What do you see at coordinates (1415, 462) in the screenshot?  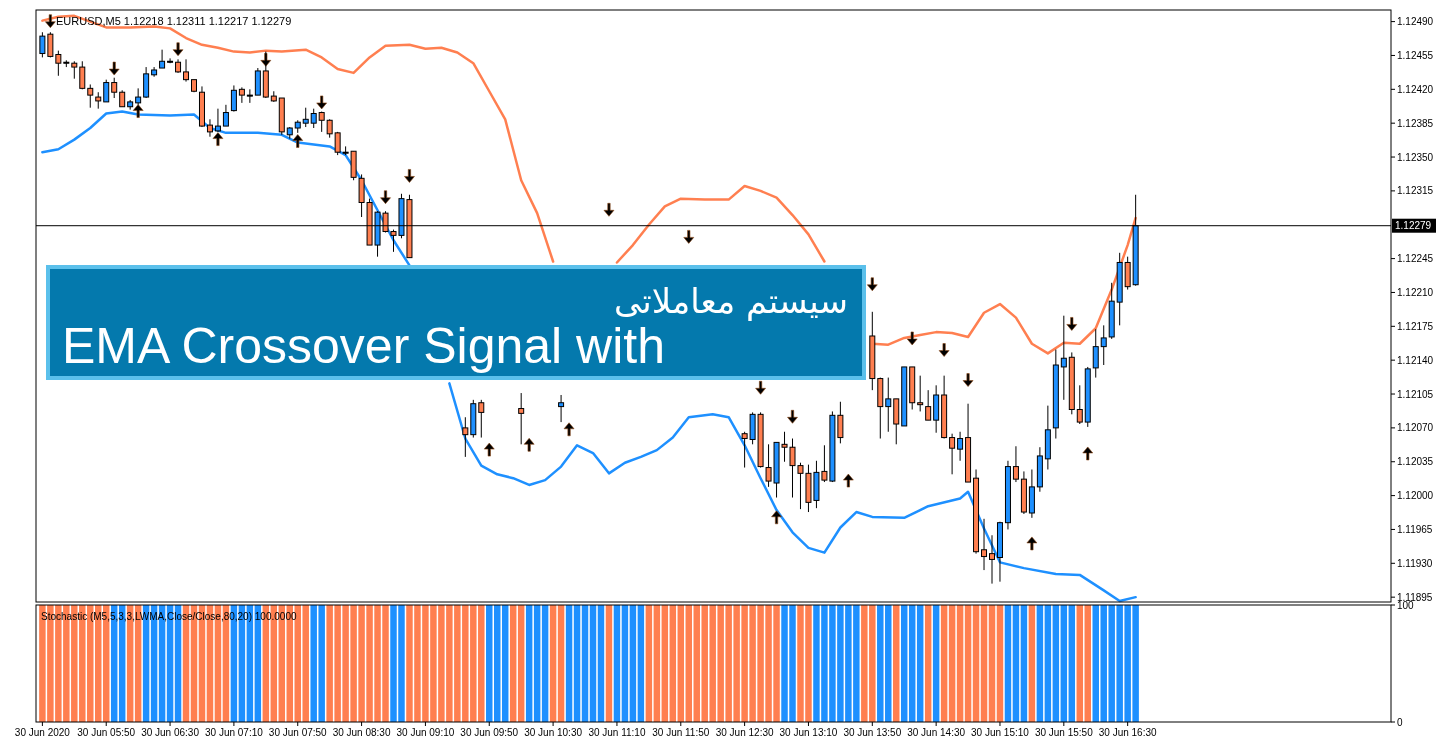 I see `y-tick-label: 1.12035` at bounding box center [1415, 462].